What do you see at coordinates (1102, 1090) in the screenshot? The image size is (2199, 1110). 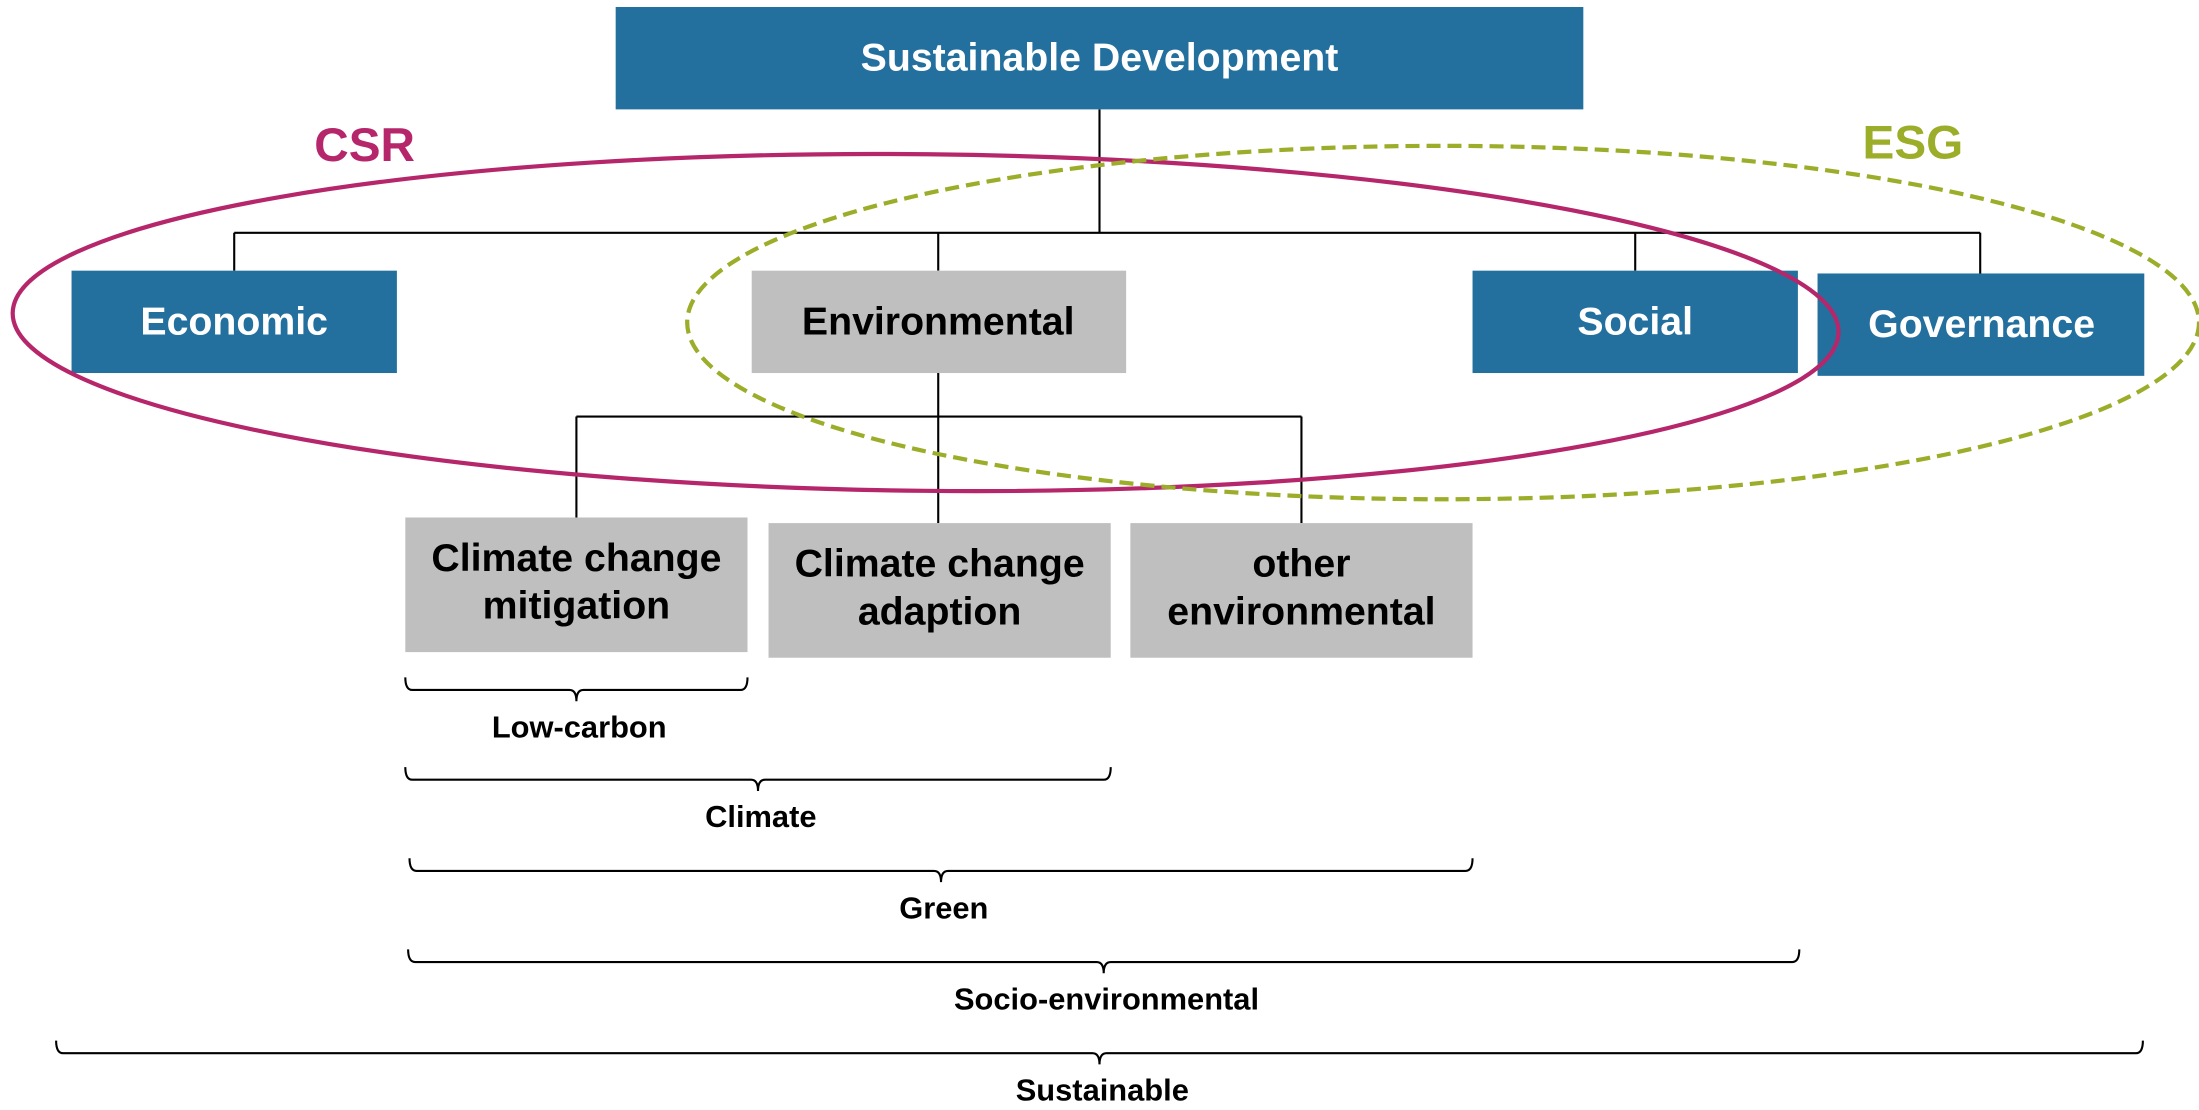 I see `group-label: Sustainable` at bounding box center [1102, 1090].